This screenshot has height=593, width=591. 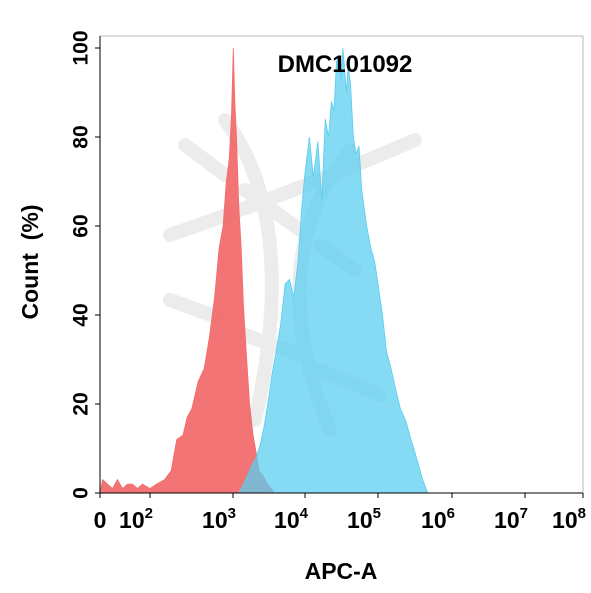 I want to click on x-tick-label: 10⁸, so click(x=569, y=519).